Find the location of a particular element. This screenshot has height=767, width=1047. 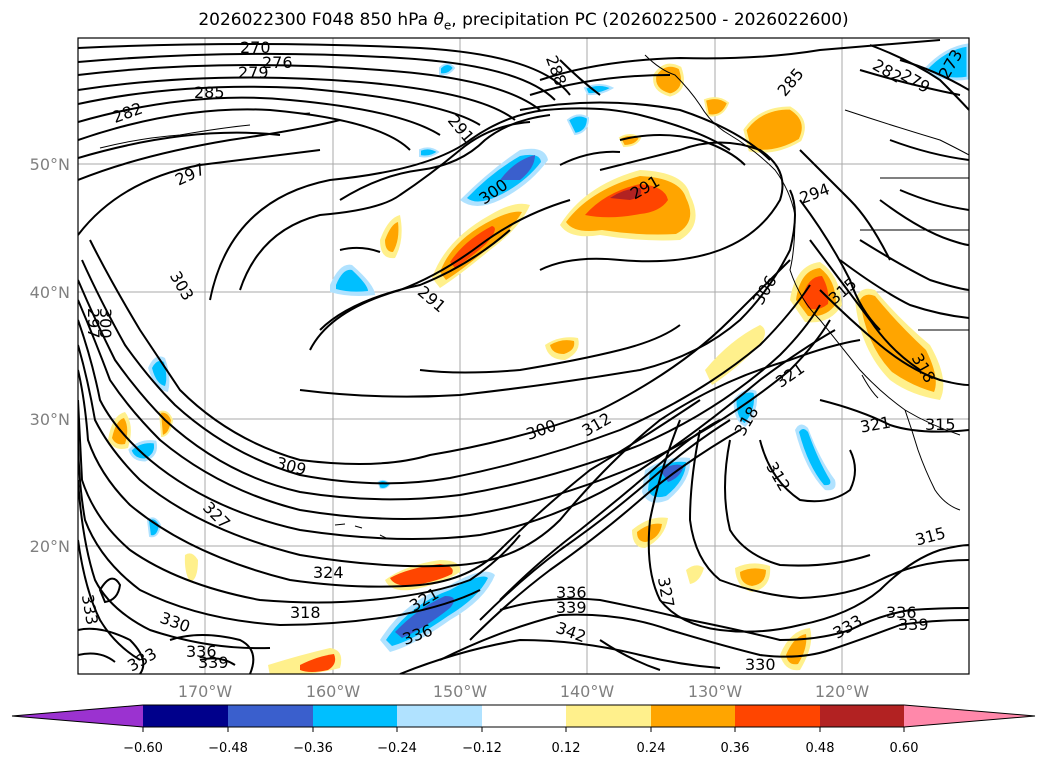

lon-label: 140°W is located at coordinates (587, 691).